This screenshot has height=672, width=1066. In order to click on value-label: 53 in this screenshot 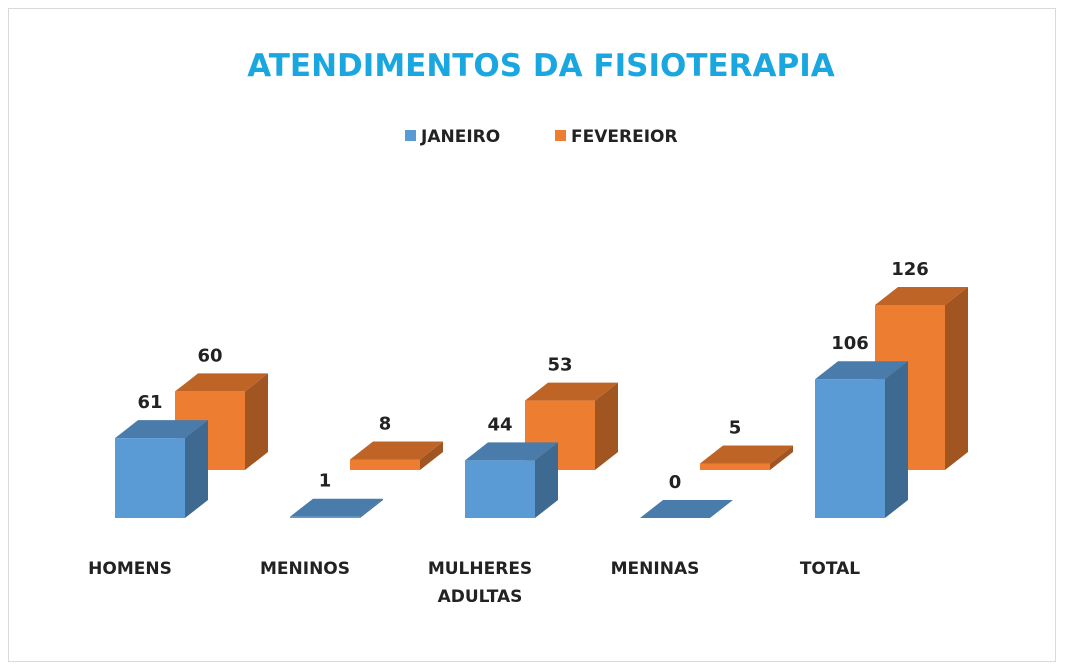, I will do `click(559, 365)`.